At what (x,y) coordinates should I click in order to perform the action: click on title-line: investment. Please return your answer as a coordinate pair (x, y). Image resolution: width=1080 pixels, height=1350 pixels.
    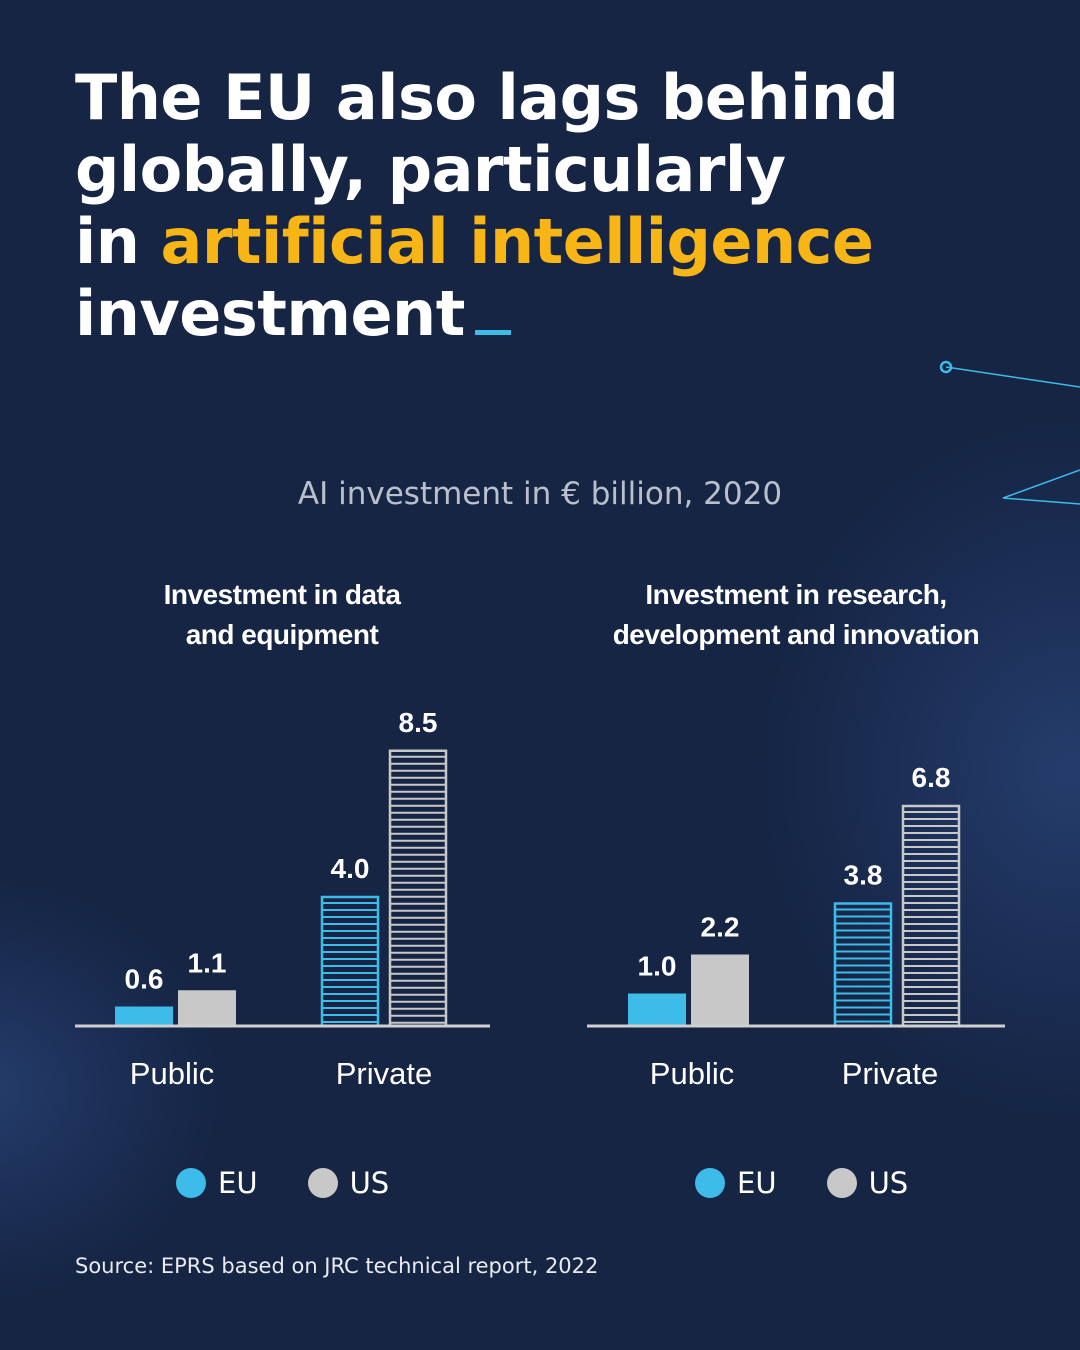
    Looking at the image, I should click on (486, 314).